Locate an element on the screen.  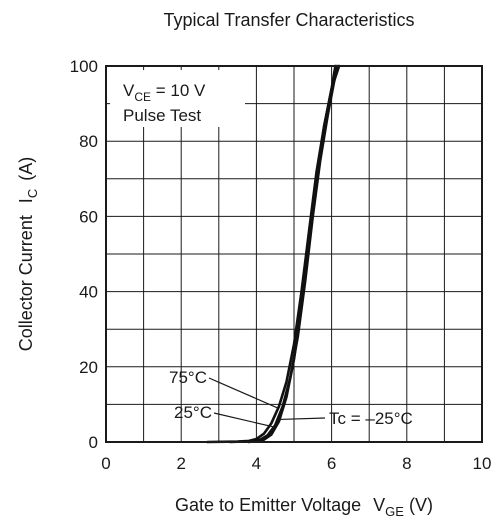
x-axis-label: Gate to Emitter Voltage VGE (V) is located at coordinates (304, 507).